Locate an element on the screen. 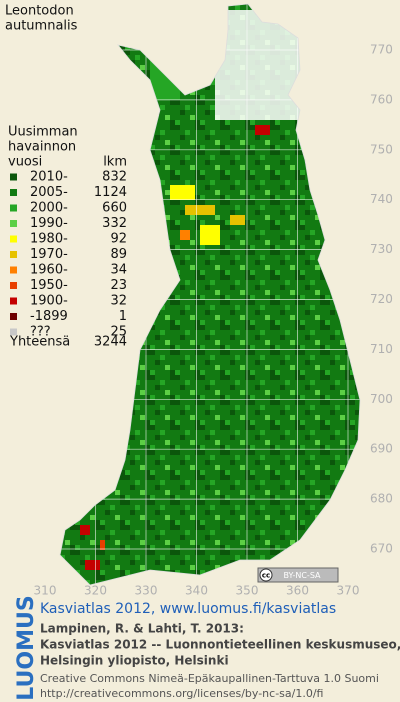  legend-count: 1 is located at coordinates (123, 316).